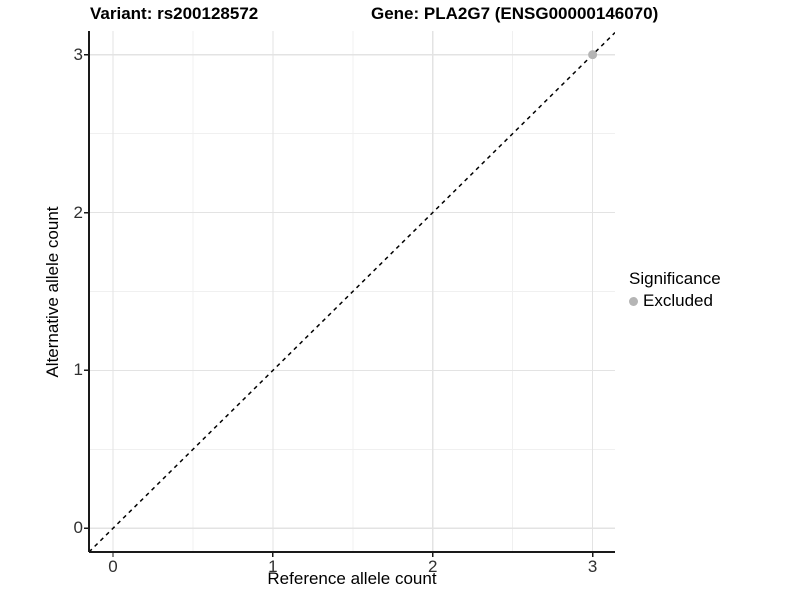 This screenshot has width=800, height=600. What do you see at coordinates (78, 370) in the screenshot?
I see `y-tick-label: 1` at bounding box center [78, 370].